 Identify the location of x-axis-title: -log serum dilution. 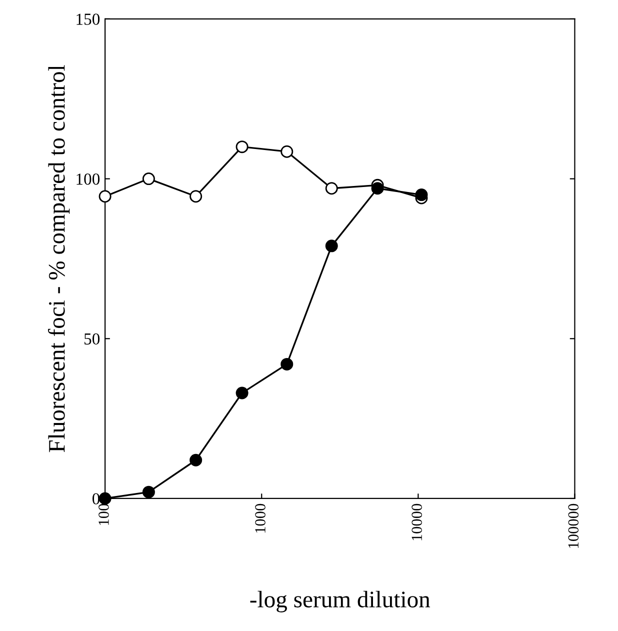
(340, 601).